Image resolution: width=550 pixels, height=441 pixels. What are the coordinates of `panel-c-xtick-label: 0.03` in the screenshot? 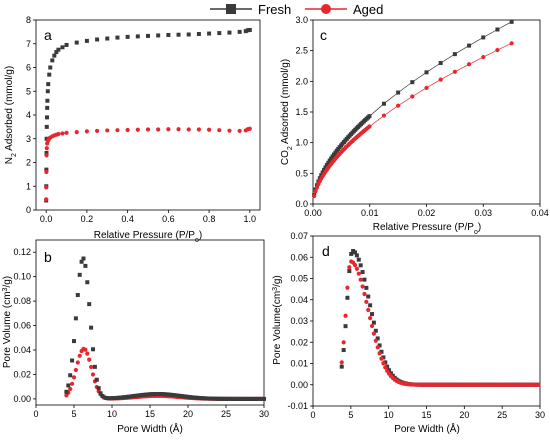 It's located at (483, 213).